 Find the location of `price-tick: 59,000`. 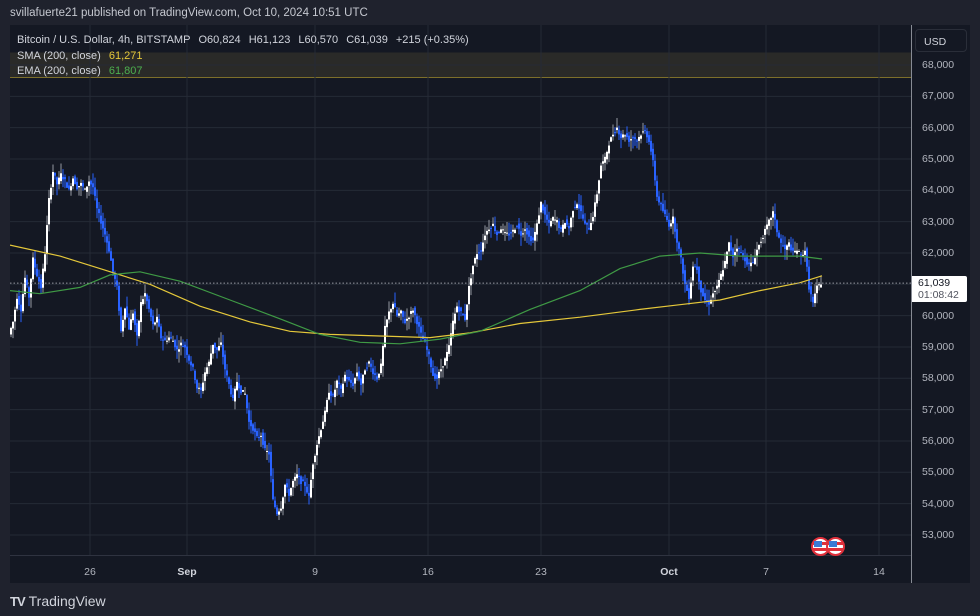

price-tick: 59,000 is located at coordinates (938, 346).